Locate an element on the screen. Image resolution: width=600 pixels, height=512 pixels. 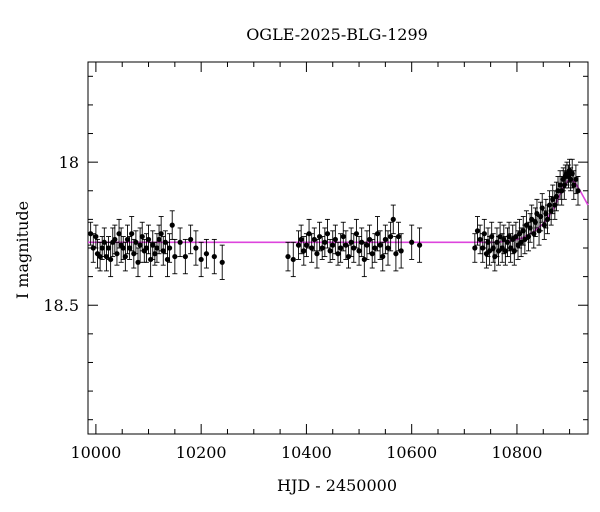
x-tick-label: 10000 is located at coordinates (95, 452).